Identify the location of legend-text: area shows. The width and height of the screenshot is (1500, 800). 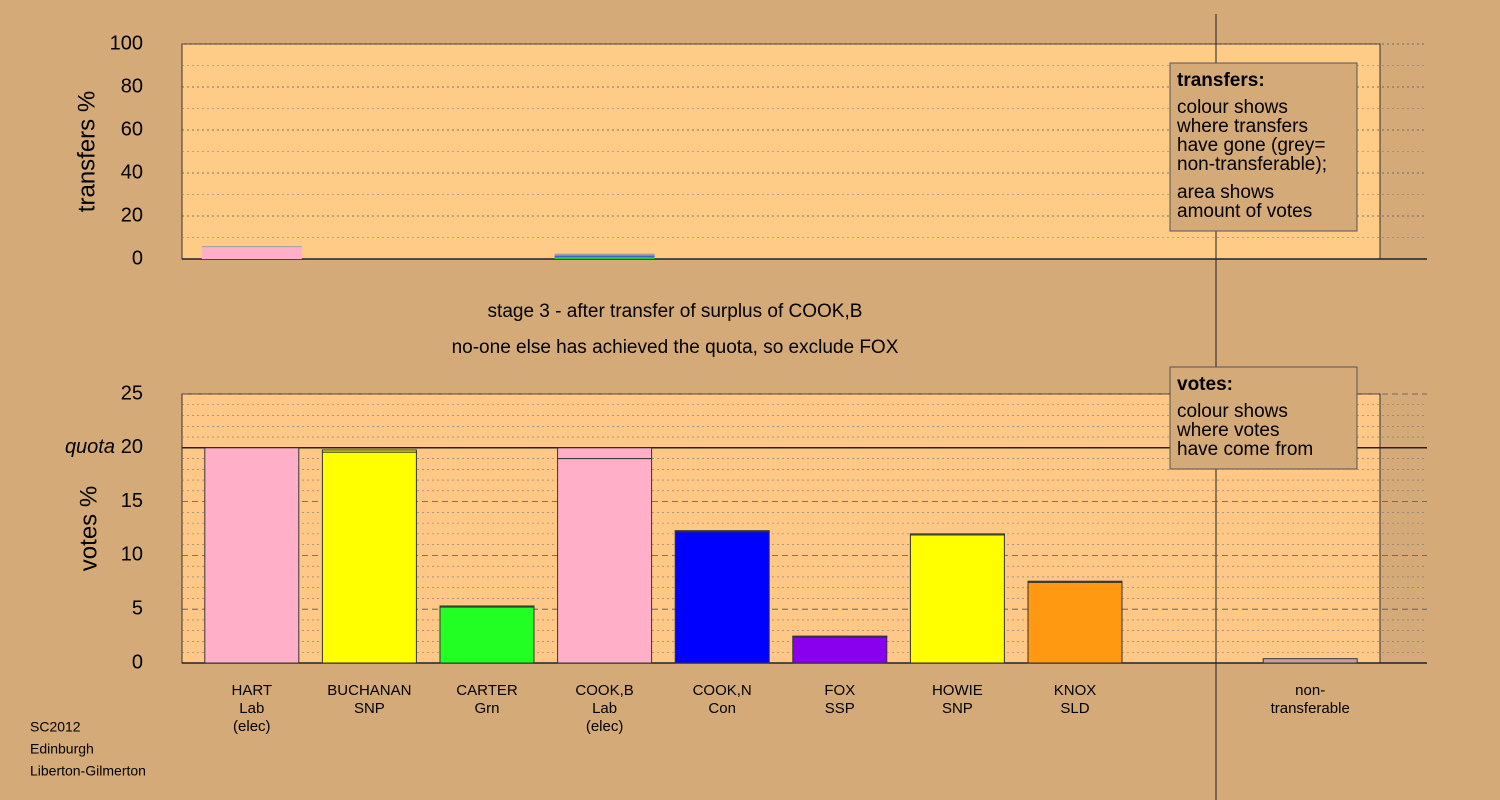
(1225, 192).